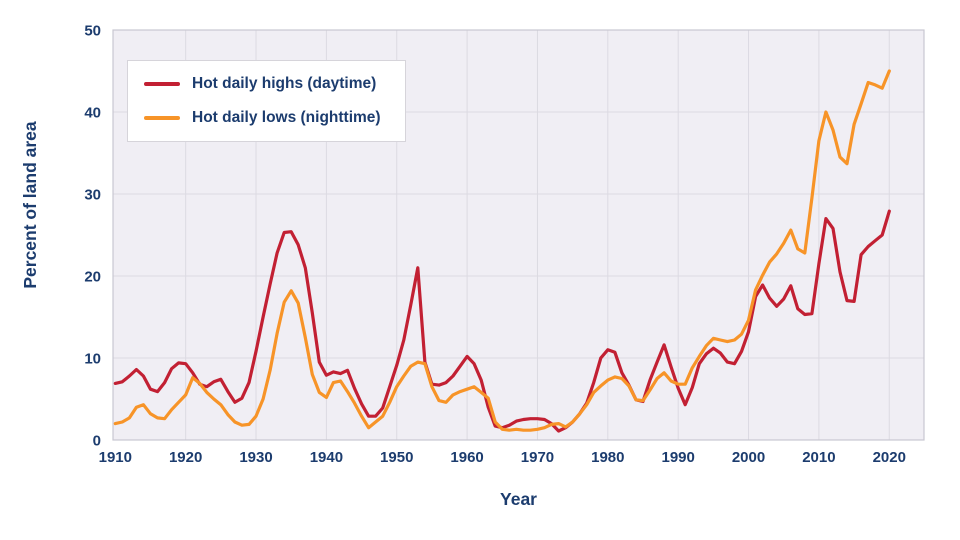 This screenshot has width=960, height=540. Describe the element at coordinates (748, 457) in the screenshot. I see `x-tick-label: 2000` at that location.